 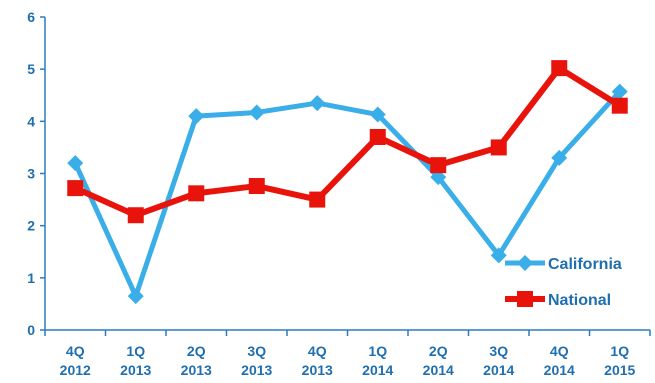 I want to click on y-tick-label: 3, so click(x=31, y=174).